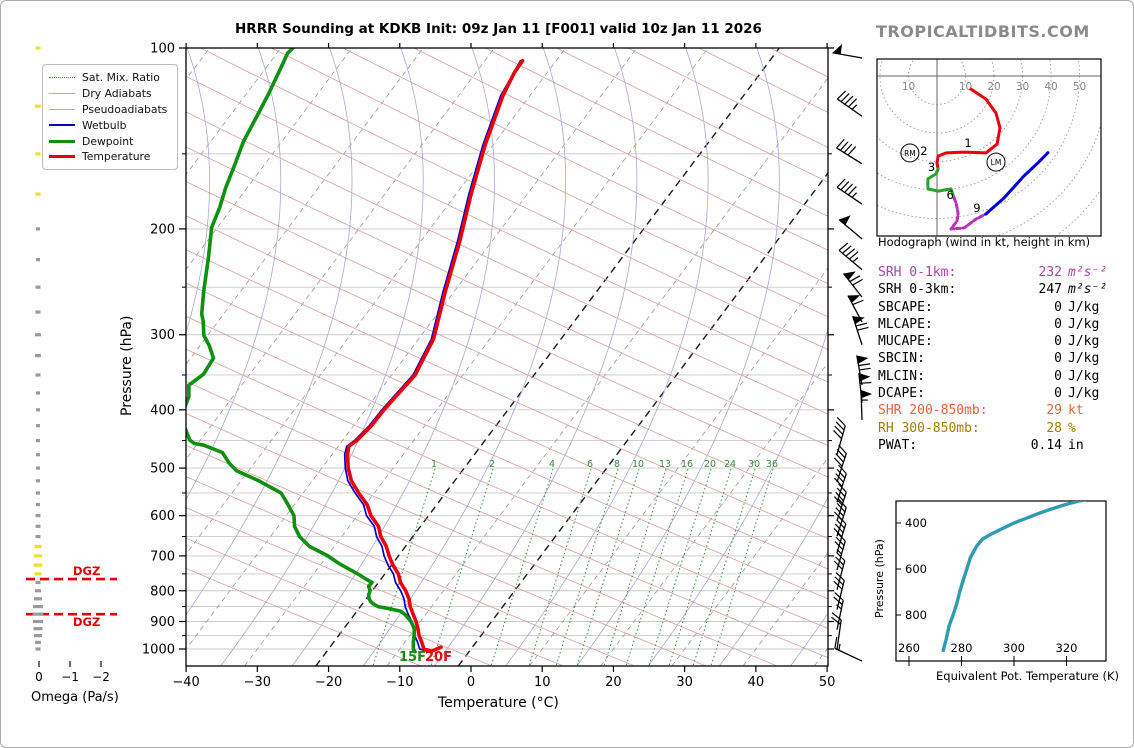 This screenshot has width=1134, height=748. What do you see at coordinates (1054, 411) in the screenshot?
I see `stat-value: 29` at bounding box center [1054, 411].